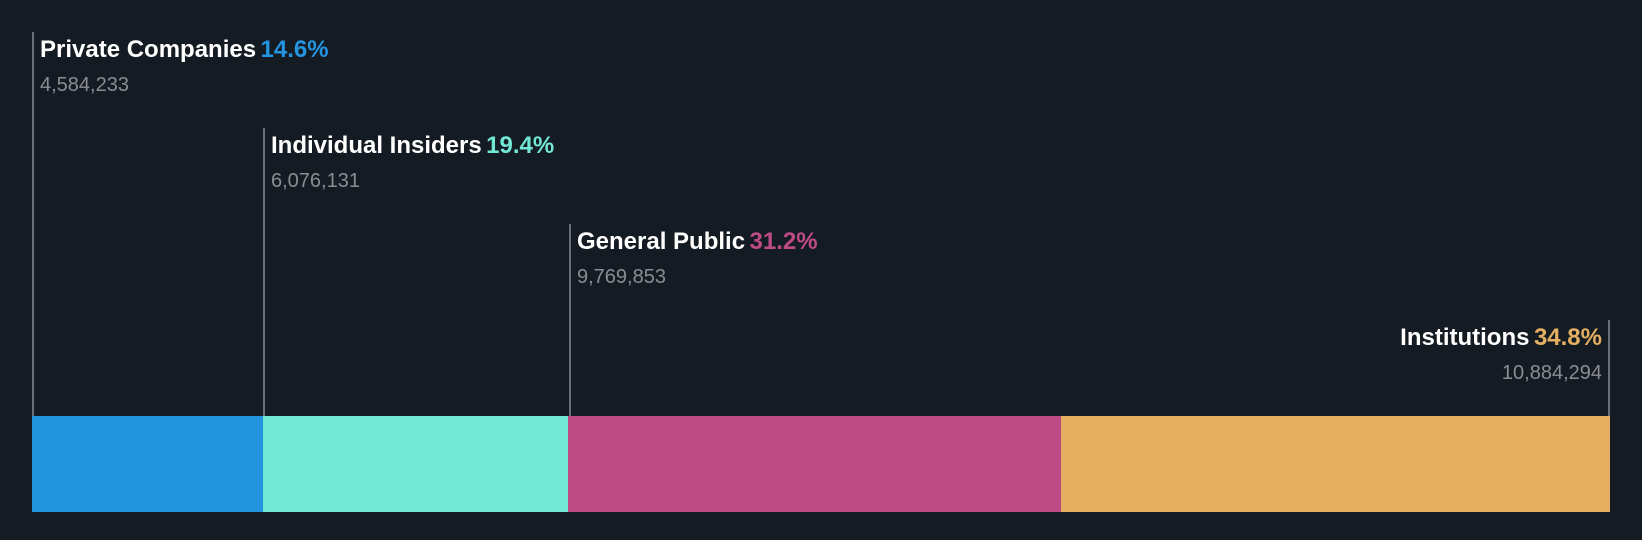 The width and height of the screenshot is (1642, 540). What do you see at coordinates (621, 277) in the screenshot?
I see `category-shares: 9,769,853` at bounding box center [621, 277].